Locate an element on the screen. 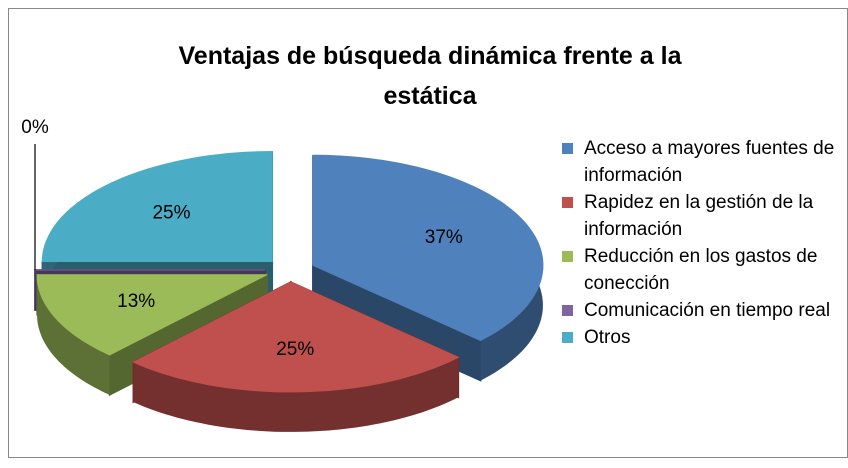 The width and height of the screenshot is (848, 468). legend-item: Rapidez en la gestión de la información is located at coordinates (704, 216).